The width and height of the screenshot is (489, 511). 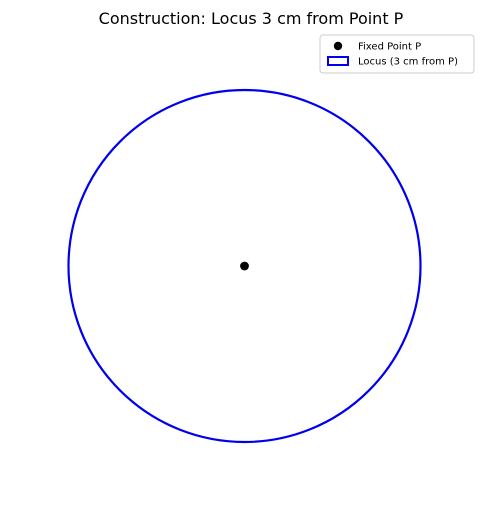 I want to click on legend-label-fixed-point: Fixed Point P, so click(x=389, y=47).